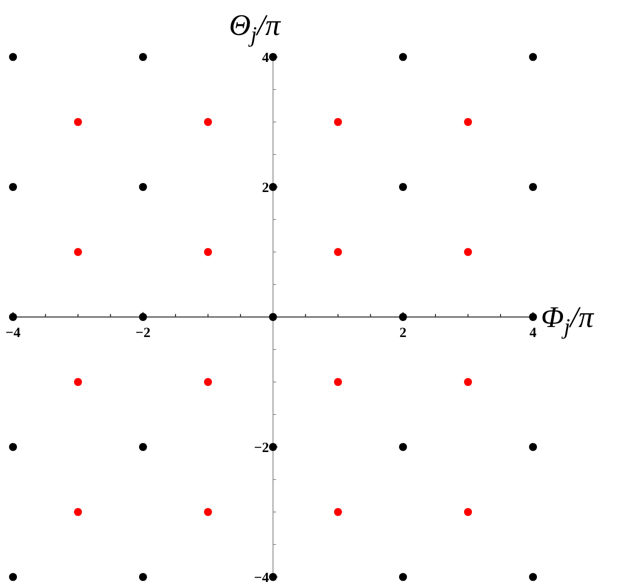 This screenshot has width=636, height=586. What do you see at coordinates (261, 578) in the screenshot?
I see `y-tick-label: −4` at bounding box center [261, 578].